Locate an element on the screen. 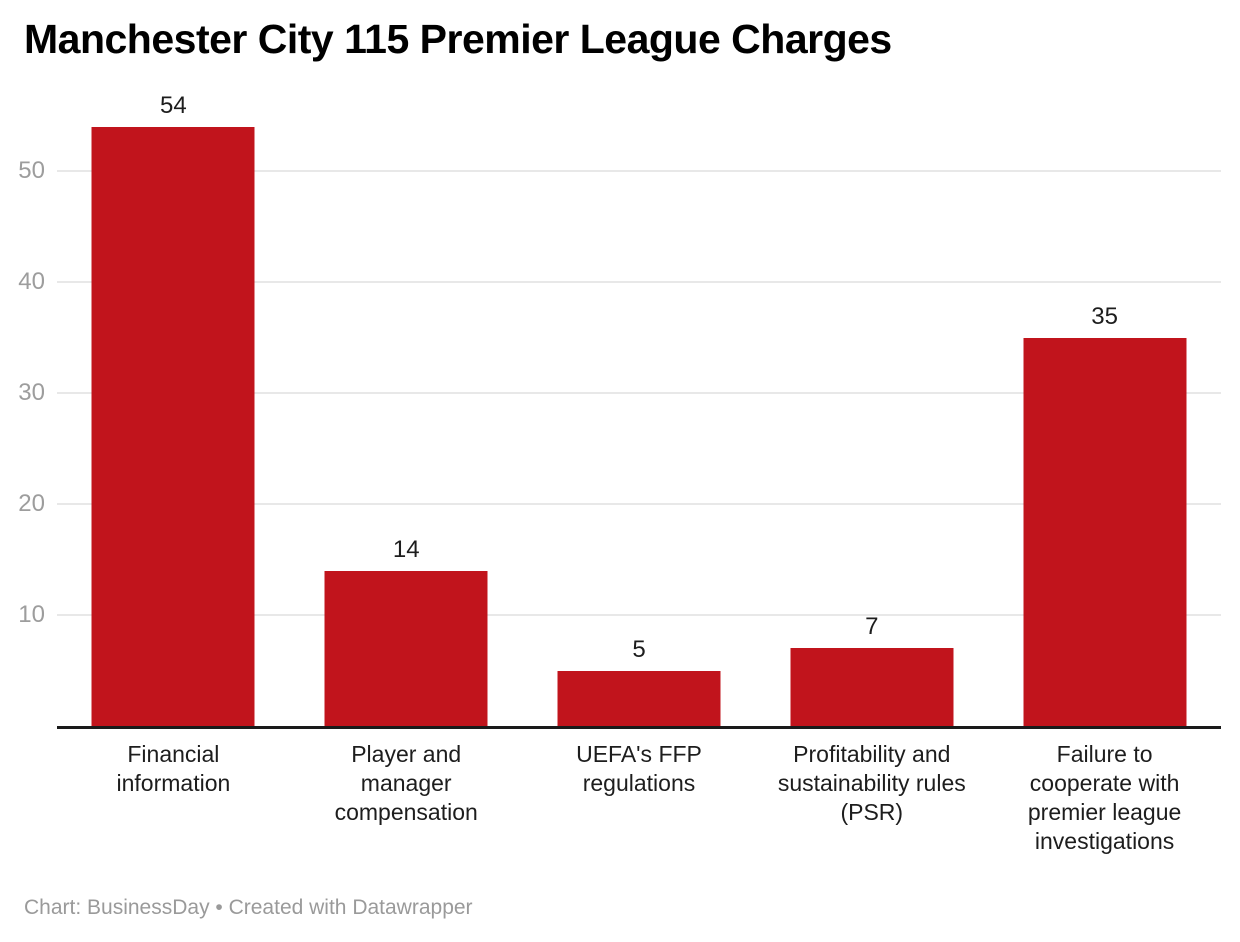  bar-slot-1: 14 is located at coordinates (406, 408).